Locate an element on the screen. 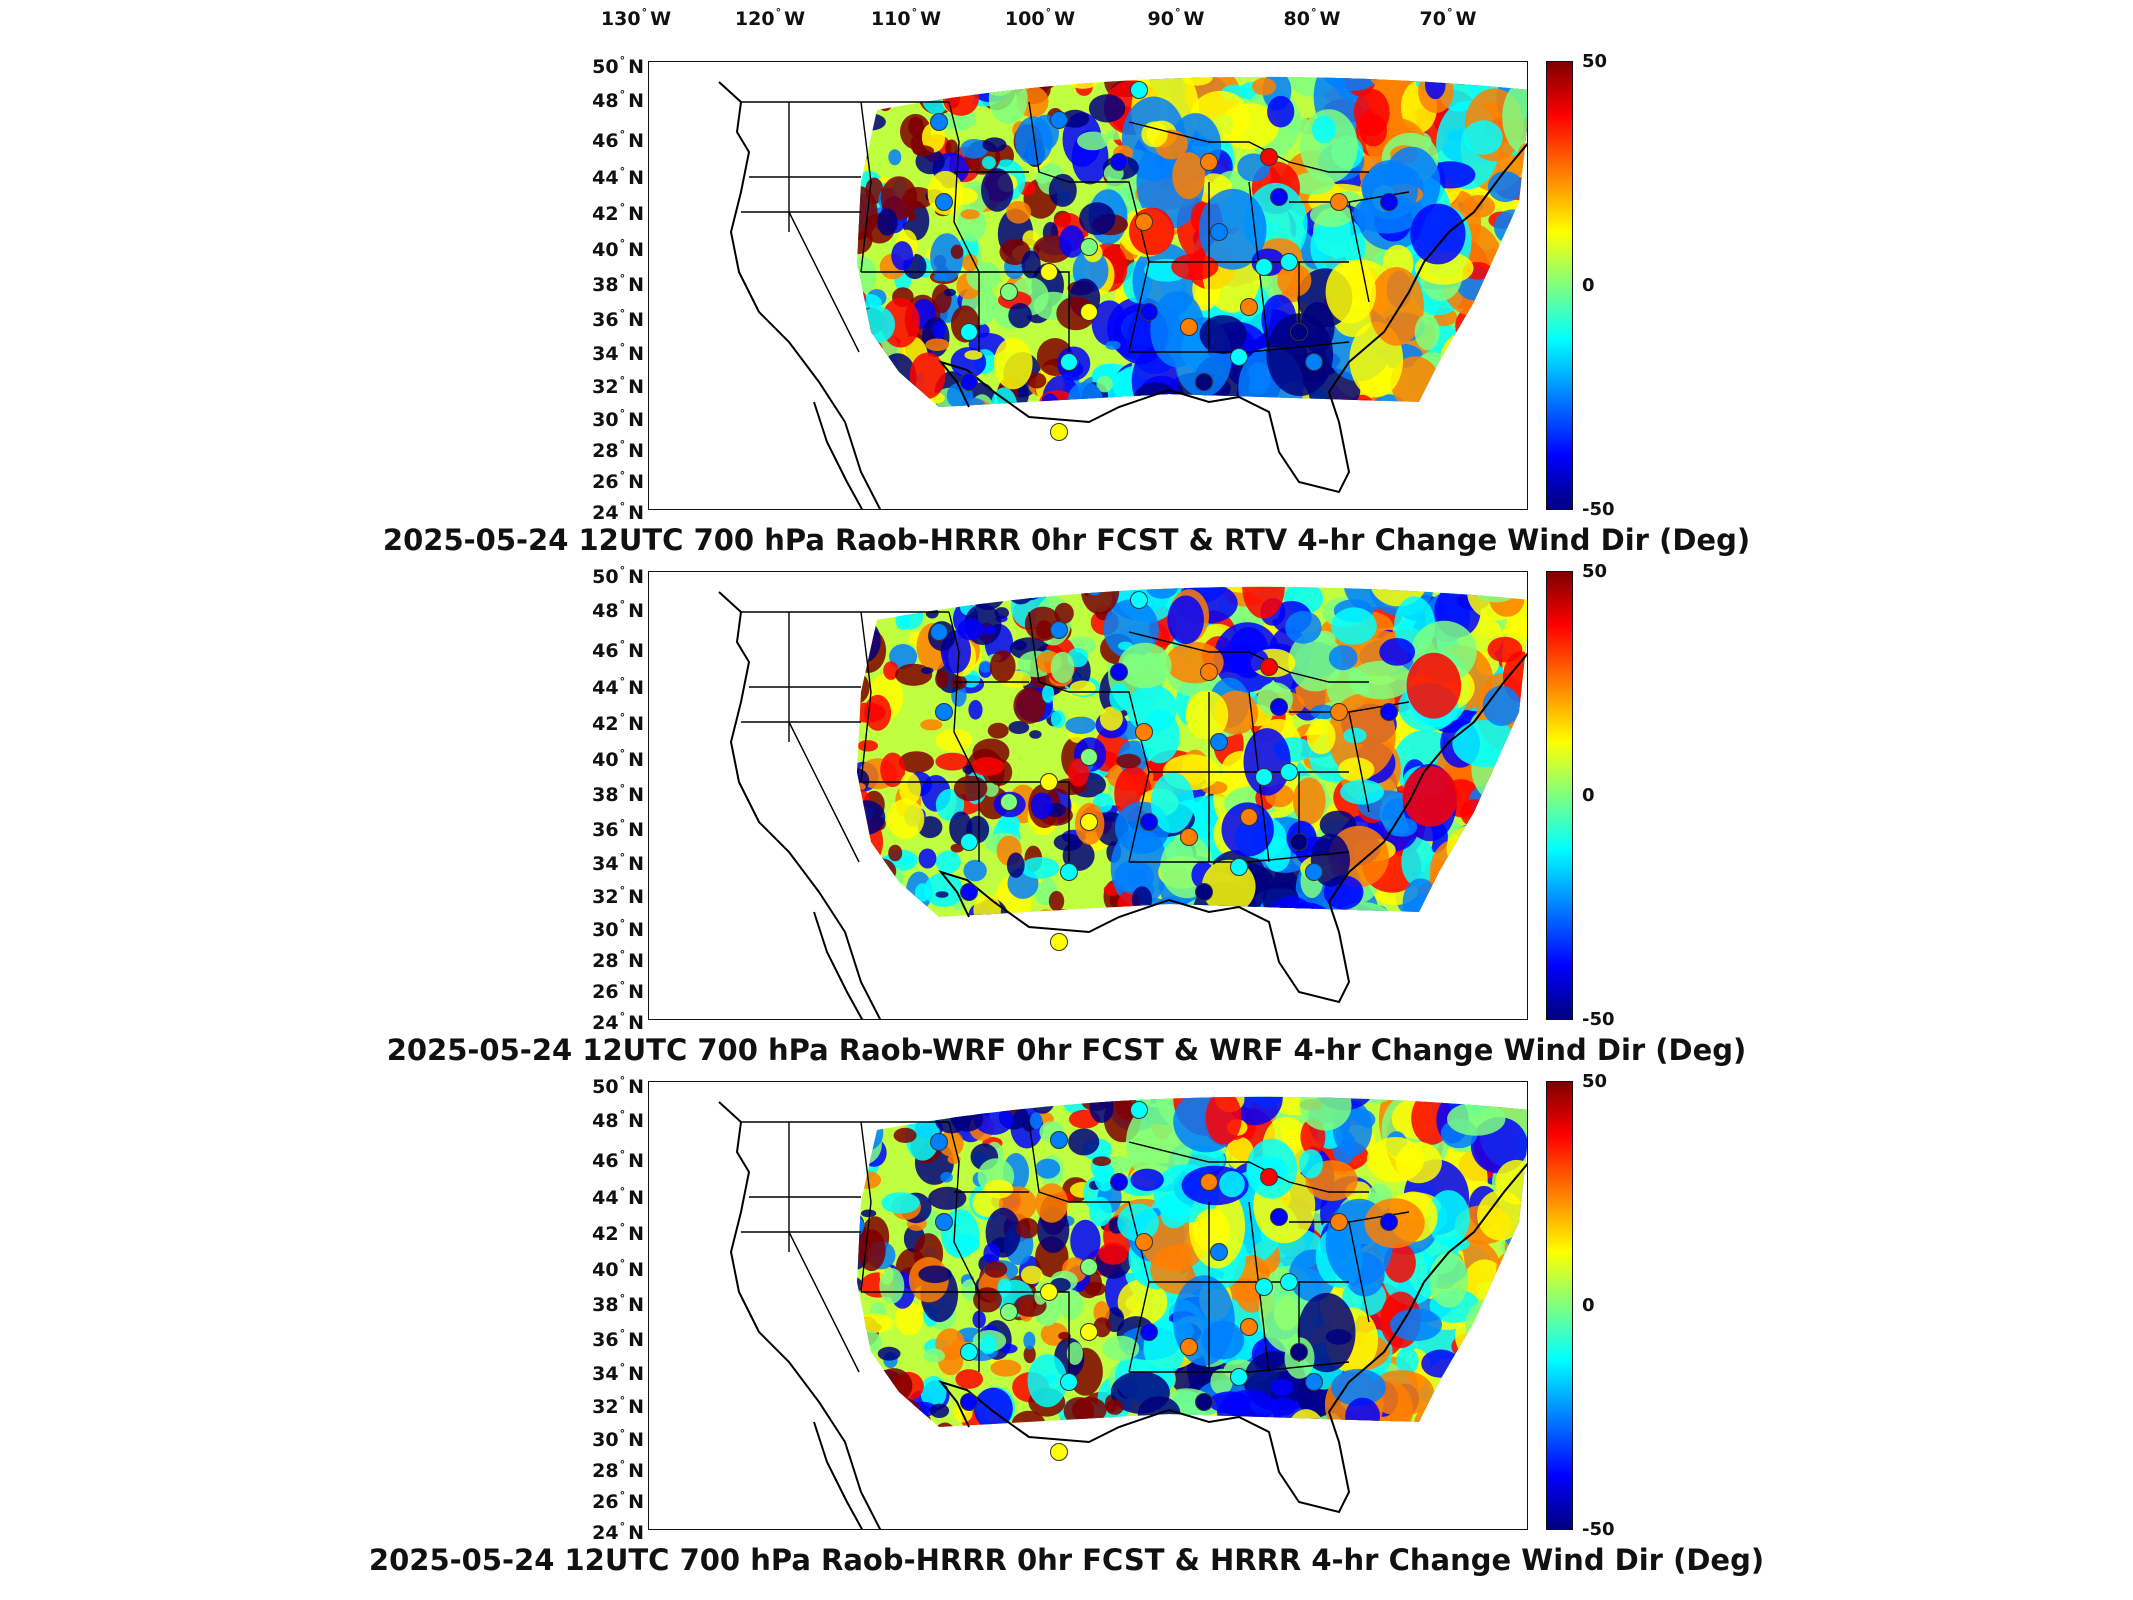  map-frame is located at coordinates (1088, 285).